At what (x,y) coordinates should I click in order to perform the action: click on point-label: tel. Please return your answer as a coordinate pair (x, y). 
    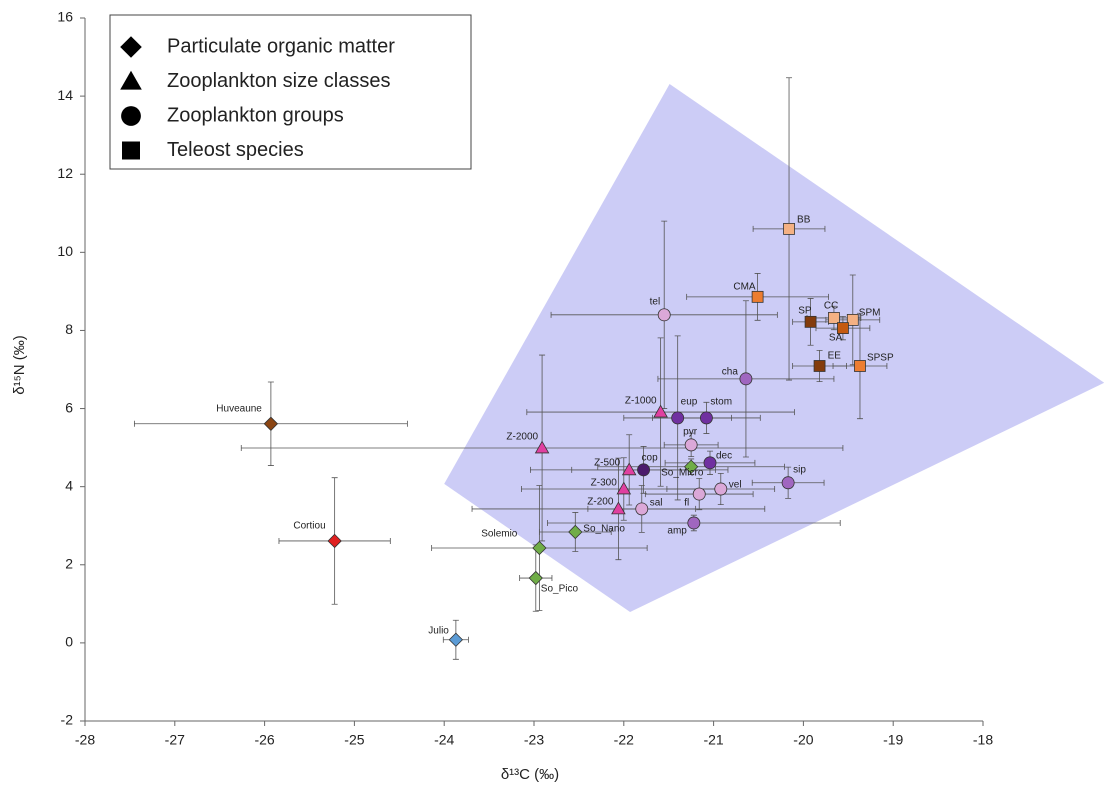
    Looking at the image, I should click on (655, 301).